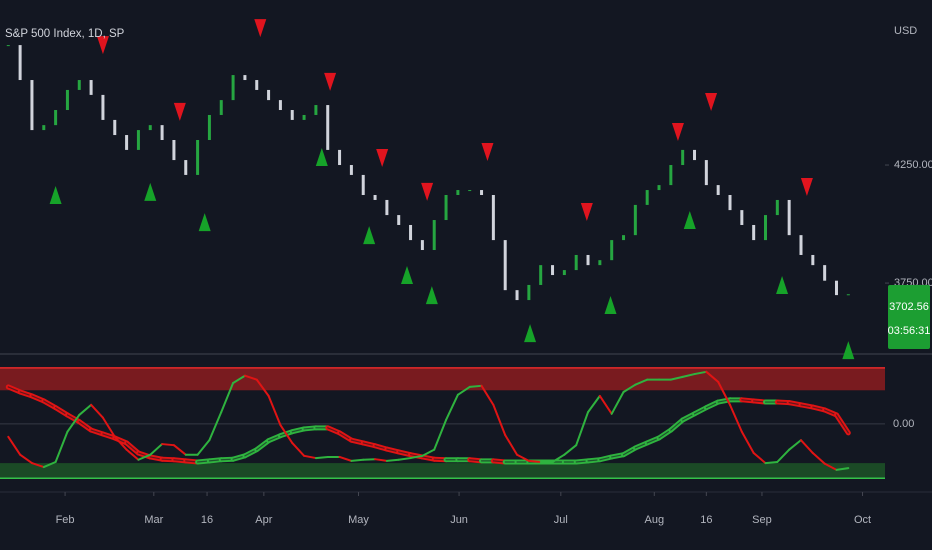 This screenshot has width=932, height=550. Describe the element at coordinates (442, 471) in the screenshot. I see `band` at that location.